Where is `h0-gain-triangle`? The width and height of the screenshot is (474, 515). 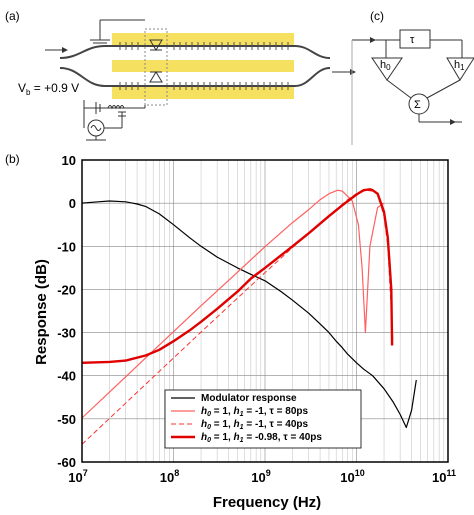
h0-gain-triangle is located at coordinates (387, 69).